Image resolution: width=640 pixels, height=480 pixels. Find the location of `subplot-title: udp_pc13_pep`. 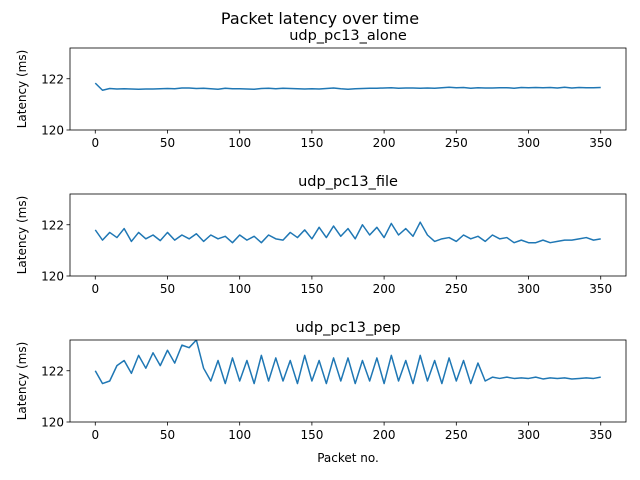

subplot-title: udp_pc13_pep is located at coordinates (347, 328).